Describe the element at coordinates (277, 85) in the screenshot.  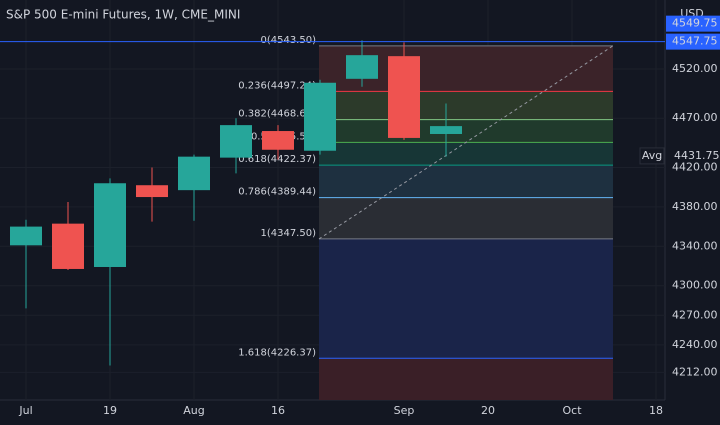
I see `fib-level-label: 0.236(4497.24)` at that location.